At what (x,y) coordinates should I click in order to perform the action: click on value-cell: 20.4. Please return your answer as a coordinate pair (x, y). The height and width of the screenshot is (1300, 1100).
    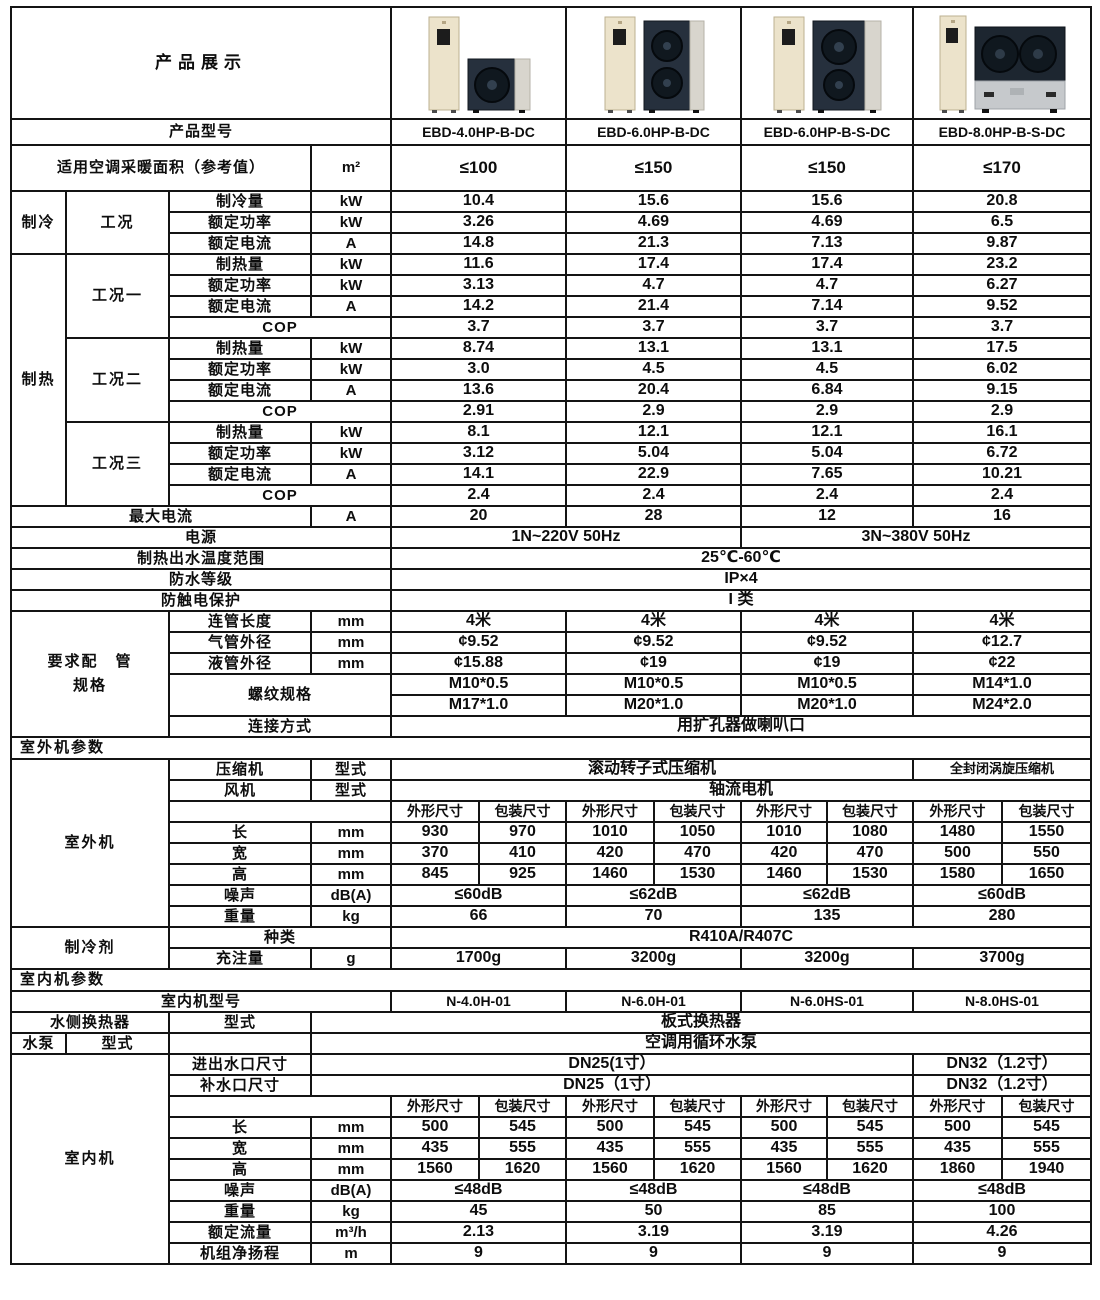
    Looking at the image, I should click on (653, 390).